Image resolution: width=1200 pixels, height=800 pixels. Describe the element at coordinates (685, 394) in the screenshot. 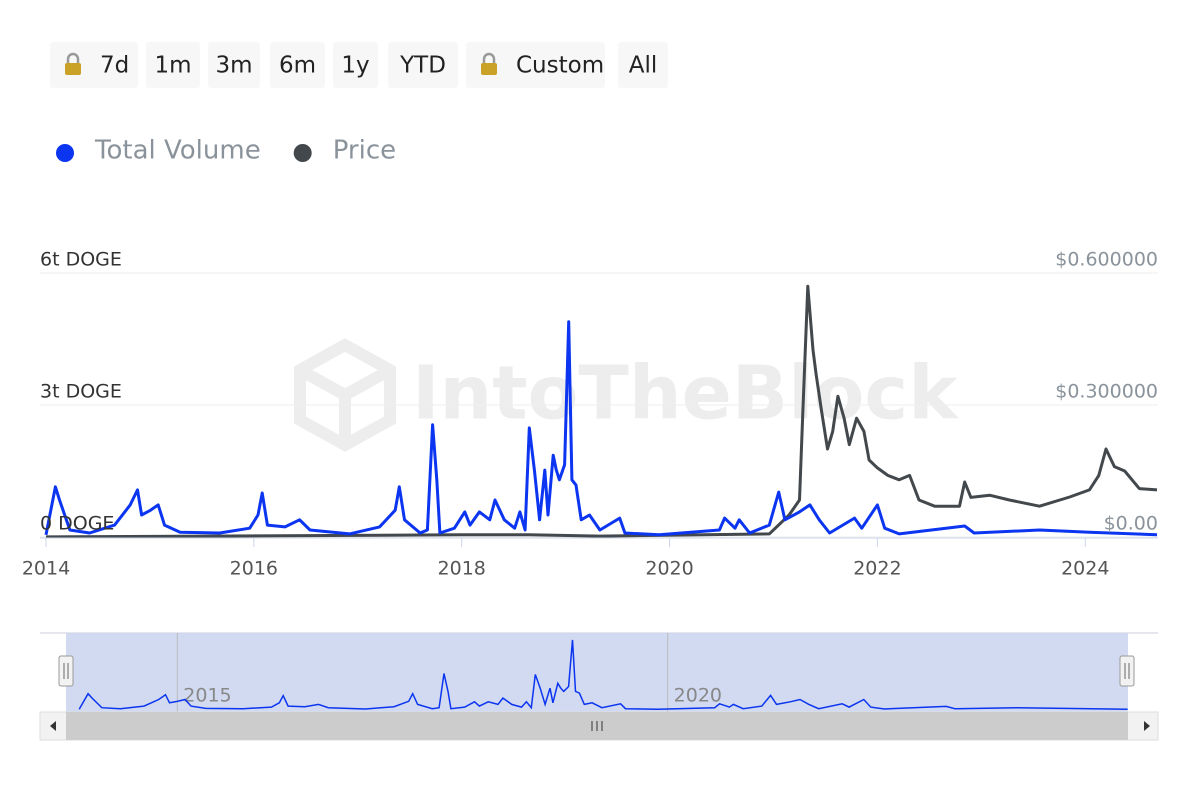

I see `watermark: IntoTheBlock` at that location.